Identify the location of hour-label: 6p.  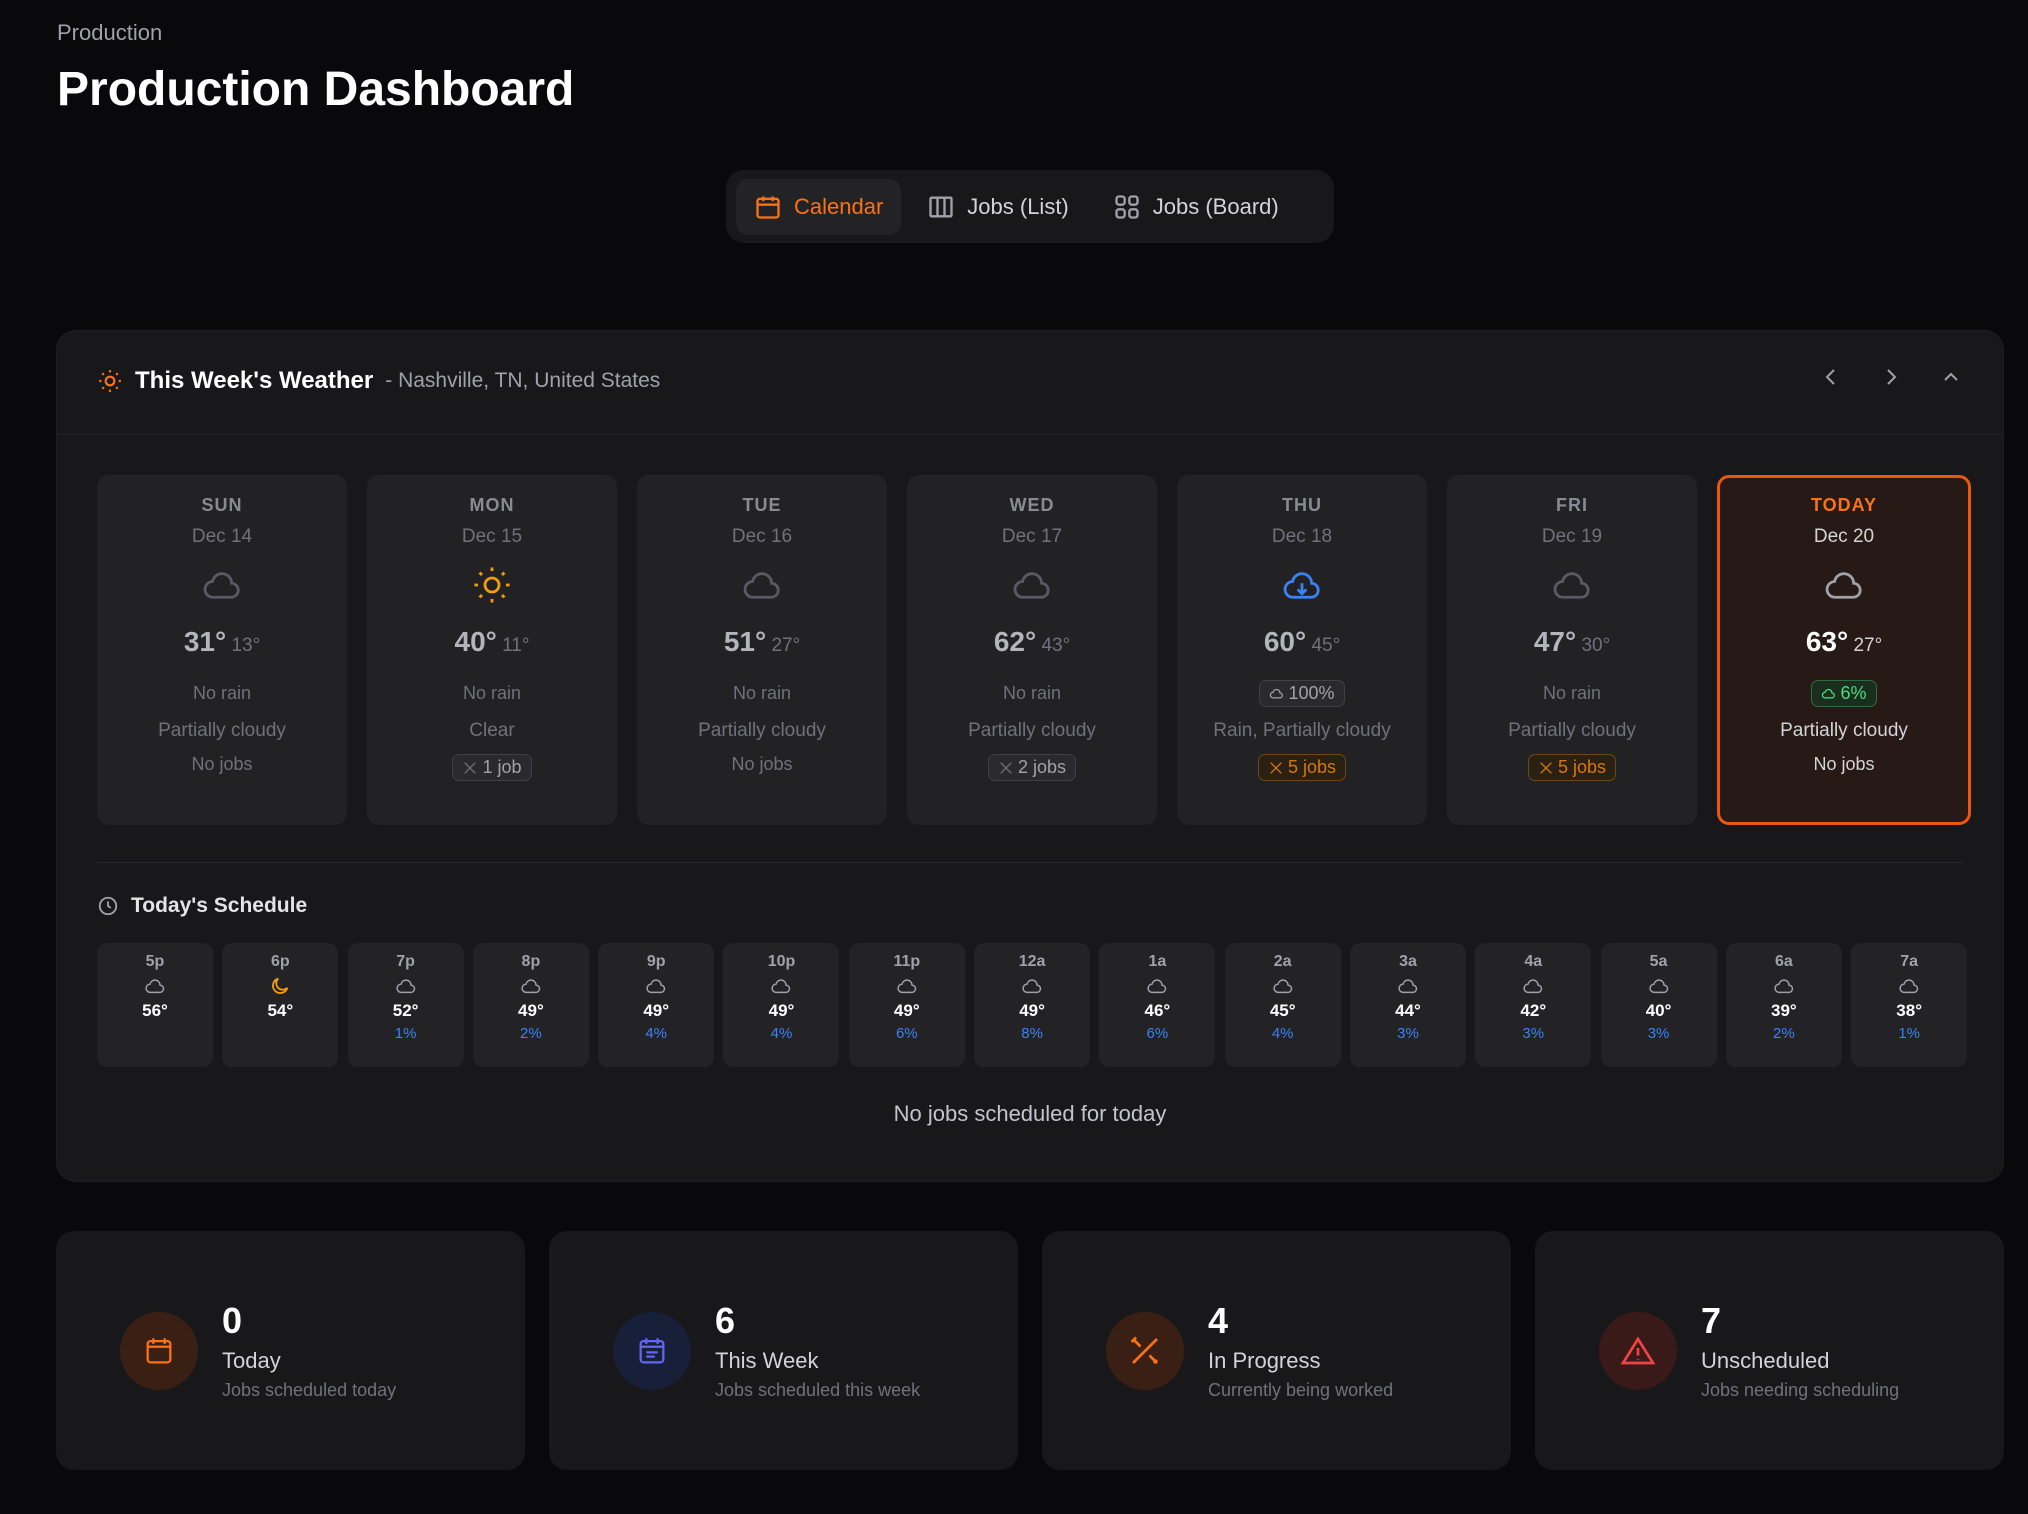
(280, 961).